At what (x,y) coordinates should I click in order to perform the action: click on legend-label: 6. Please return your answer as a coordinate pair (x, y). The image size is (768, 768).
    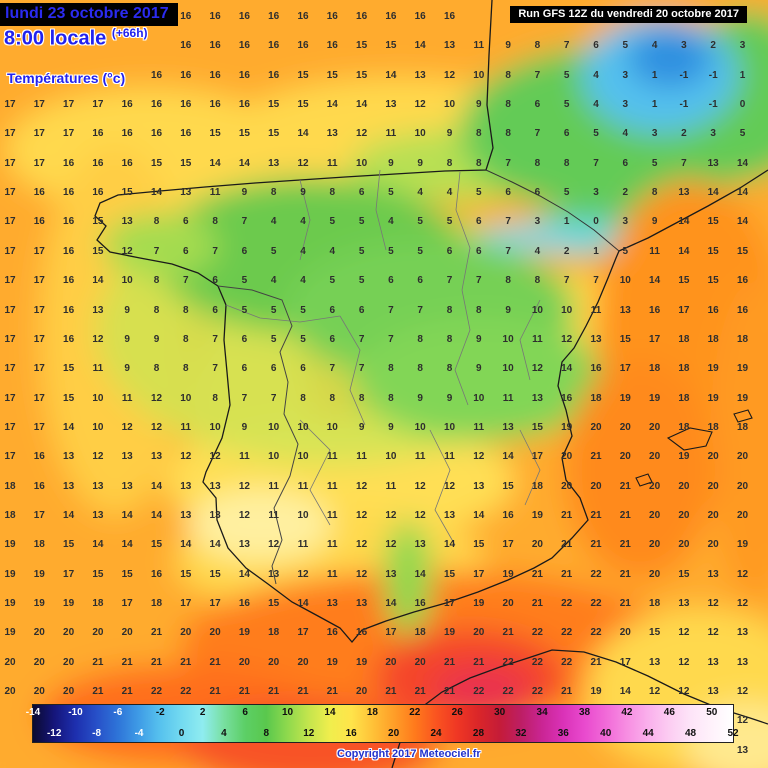
    Looking at the image, I should click on (245, 712).